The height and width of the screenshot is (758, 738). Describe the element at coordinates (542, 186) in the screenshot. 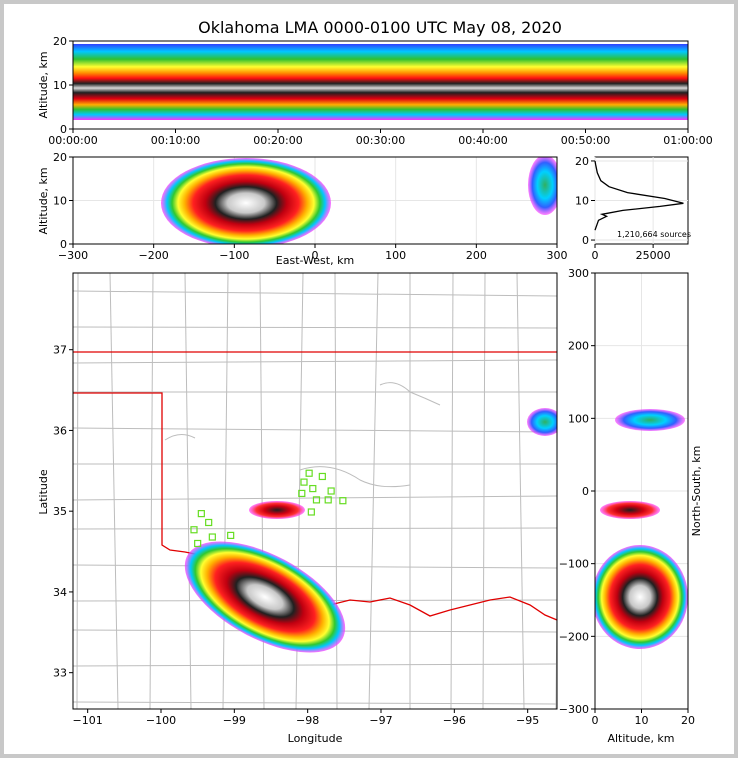

I see `ew-east-cluster` at that location.